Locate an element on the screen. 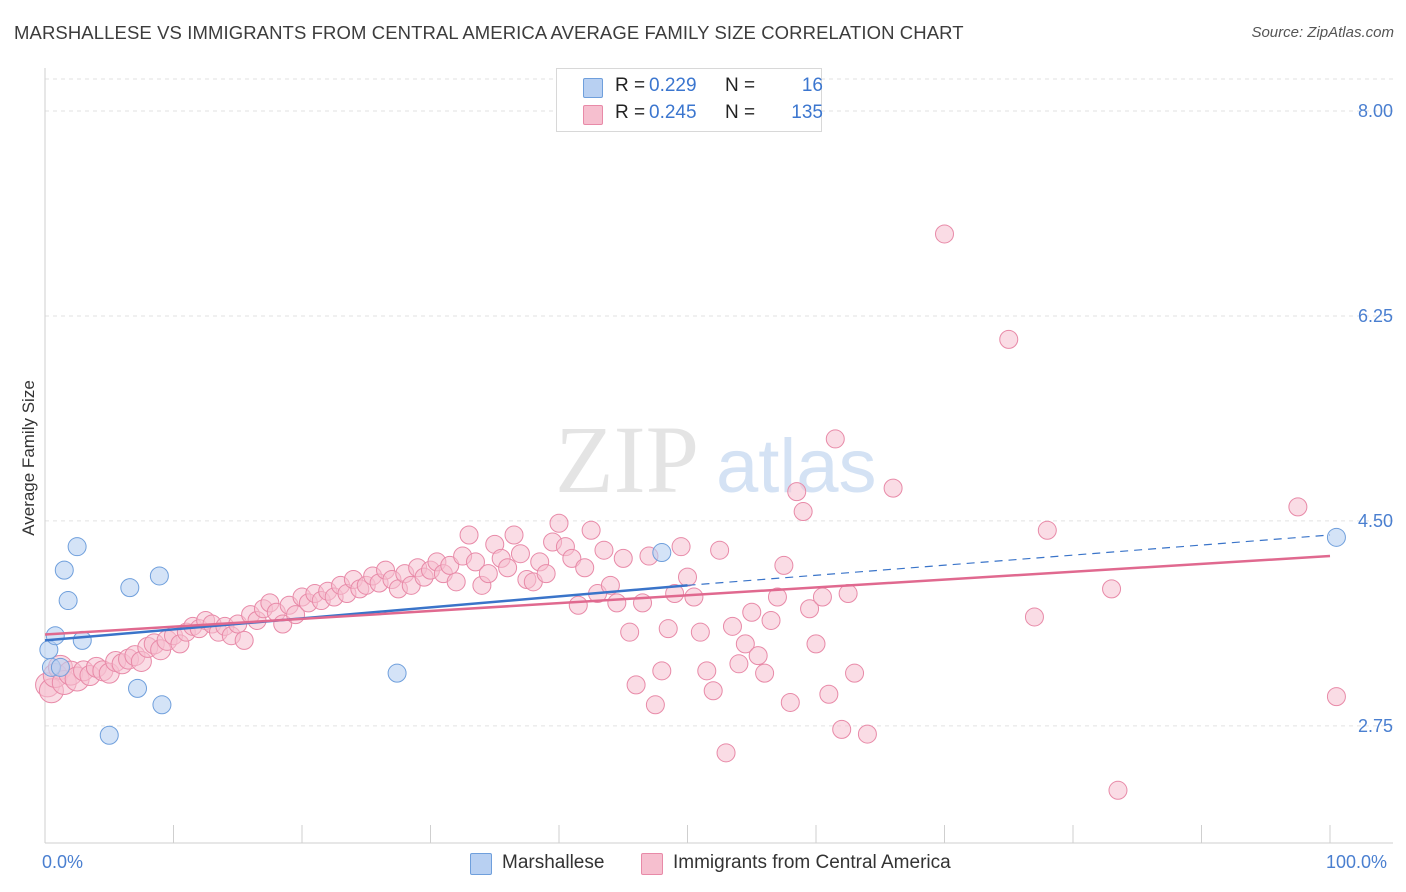  y-tick-label: 8.00 is located at coordinates (1375, 111).